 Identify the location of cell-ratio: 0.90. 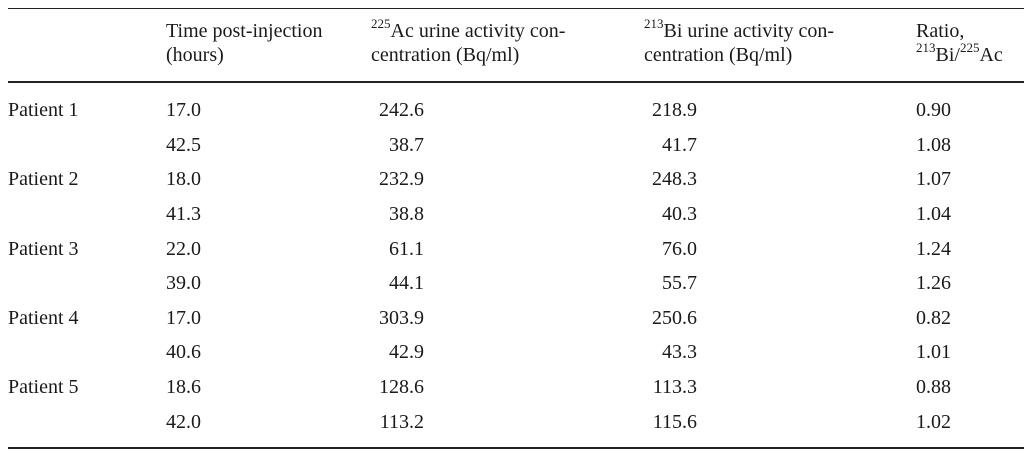
(933, 110).